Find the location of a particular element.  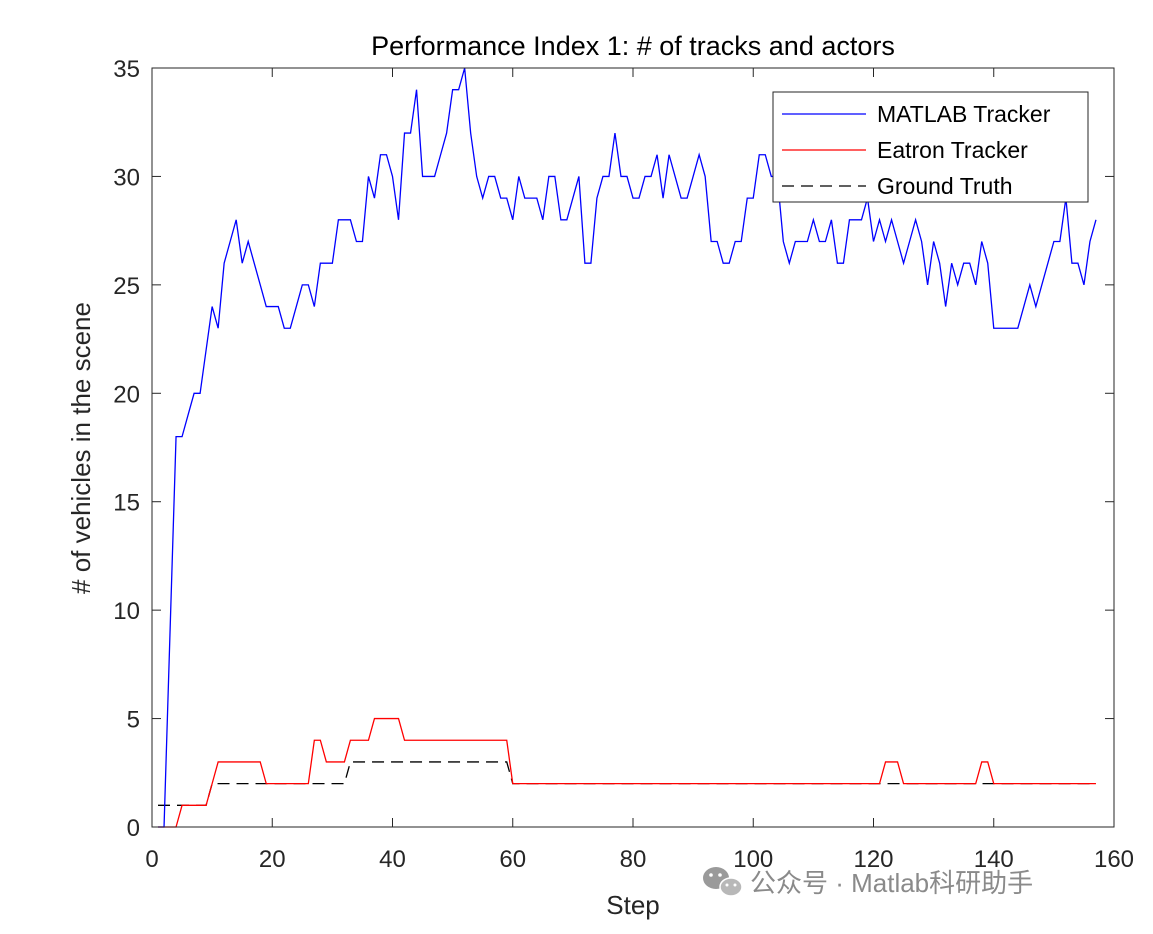

x-tick-label: 20 is located at coordinates (272, 859).